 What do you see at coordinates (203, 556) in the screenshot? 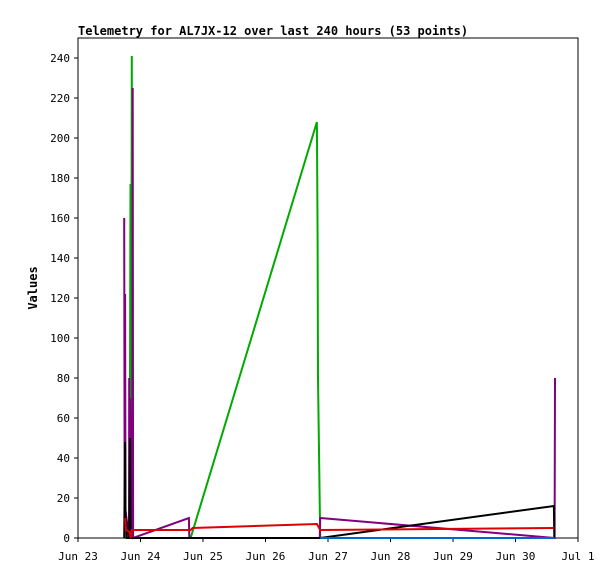
I see `x-tick-label: Jun 25` at bounding box center [203, 556].